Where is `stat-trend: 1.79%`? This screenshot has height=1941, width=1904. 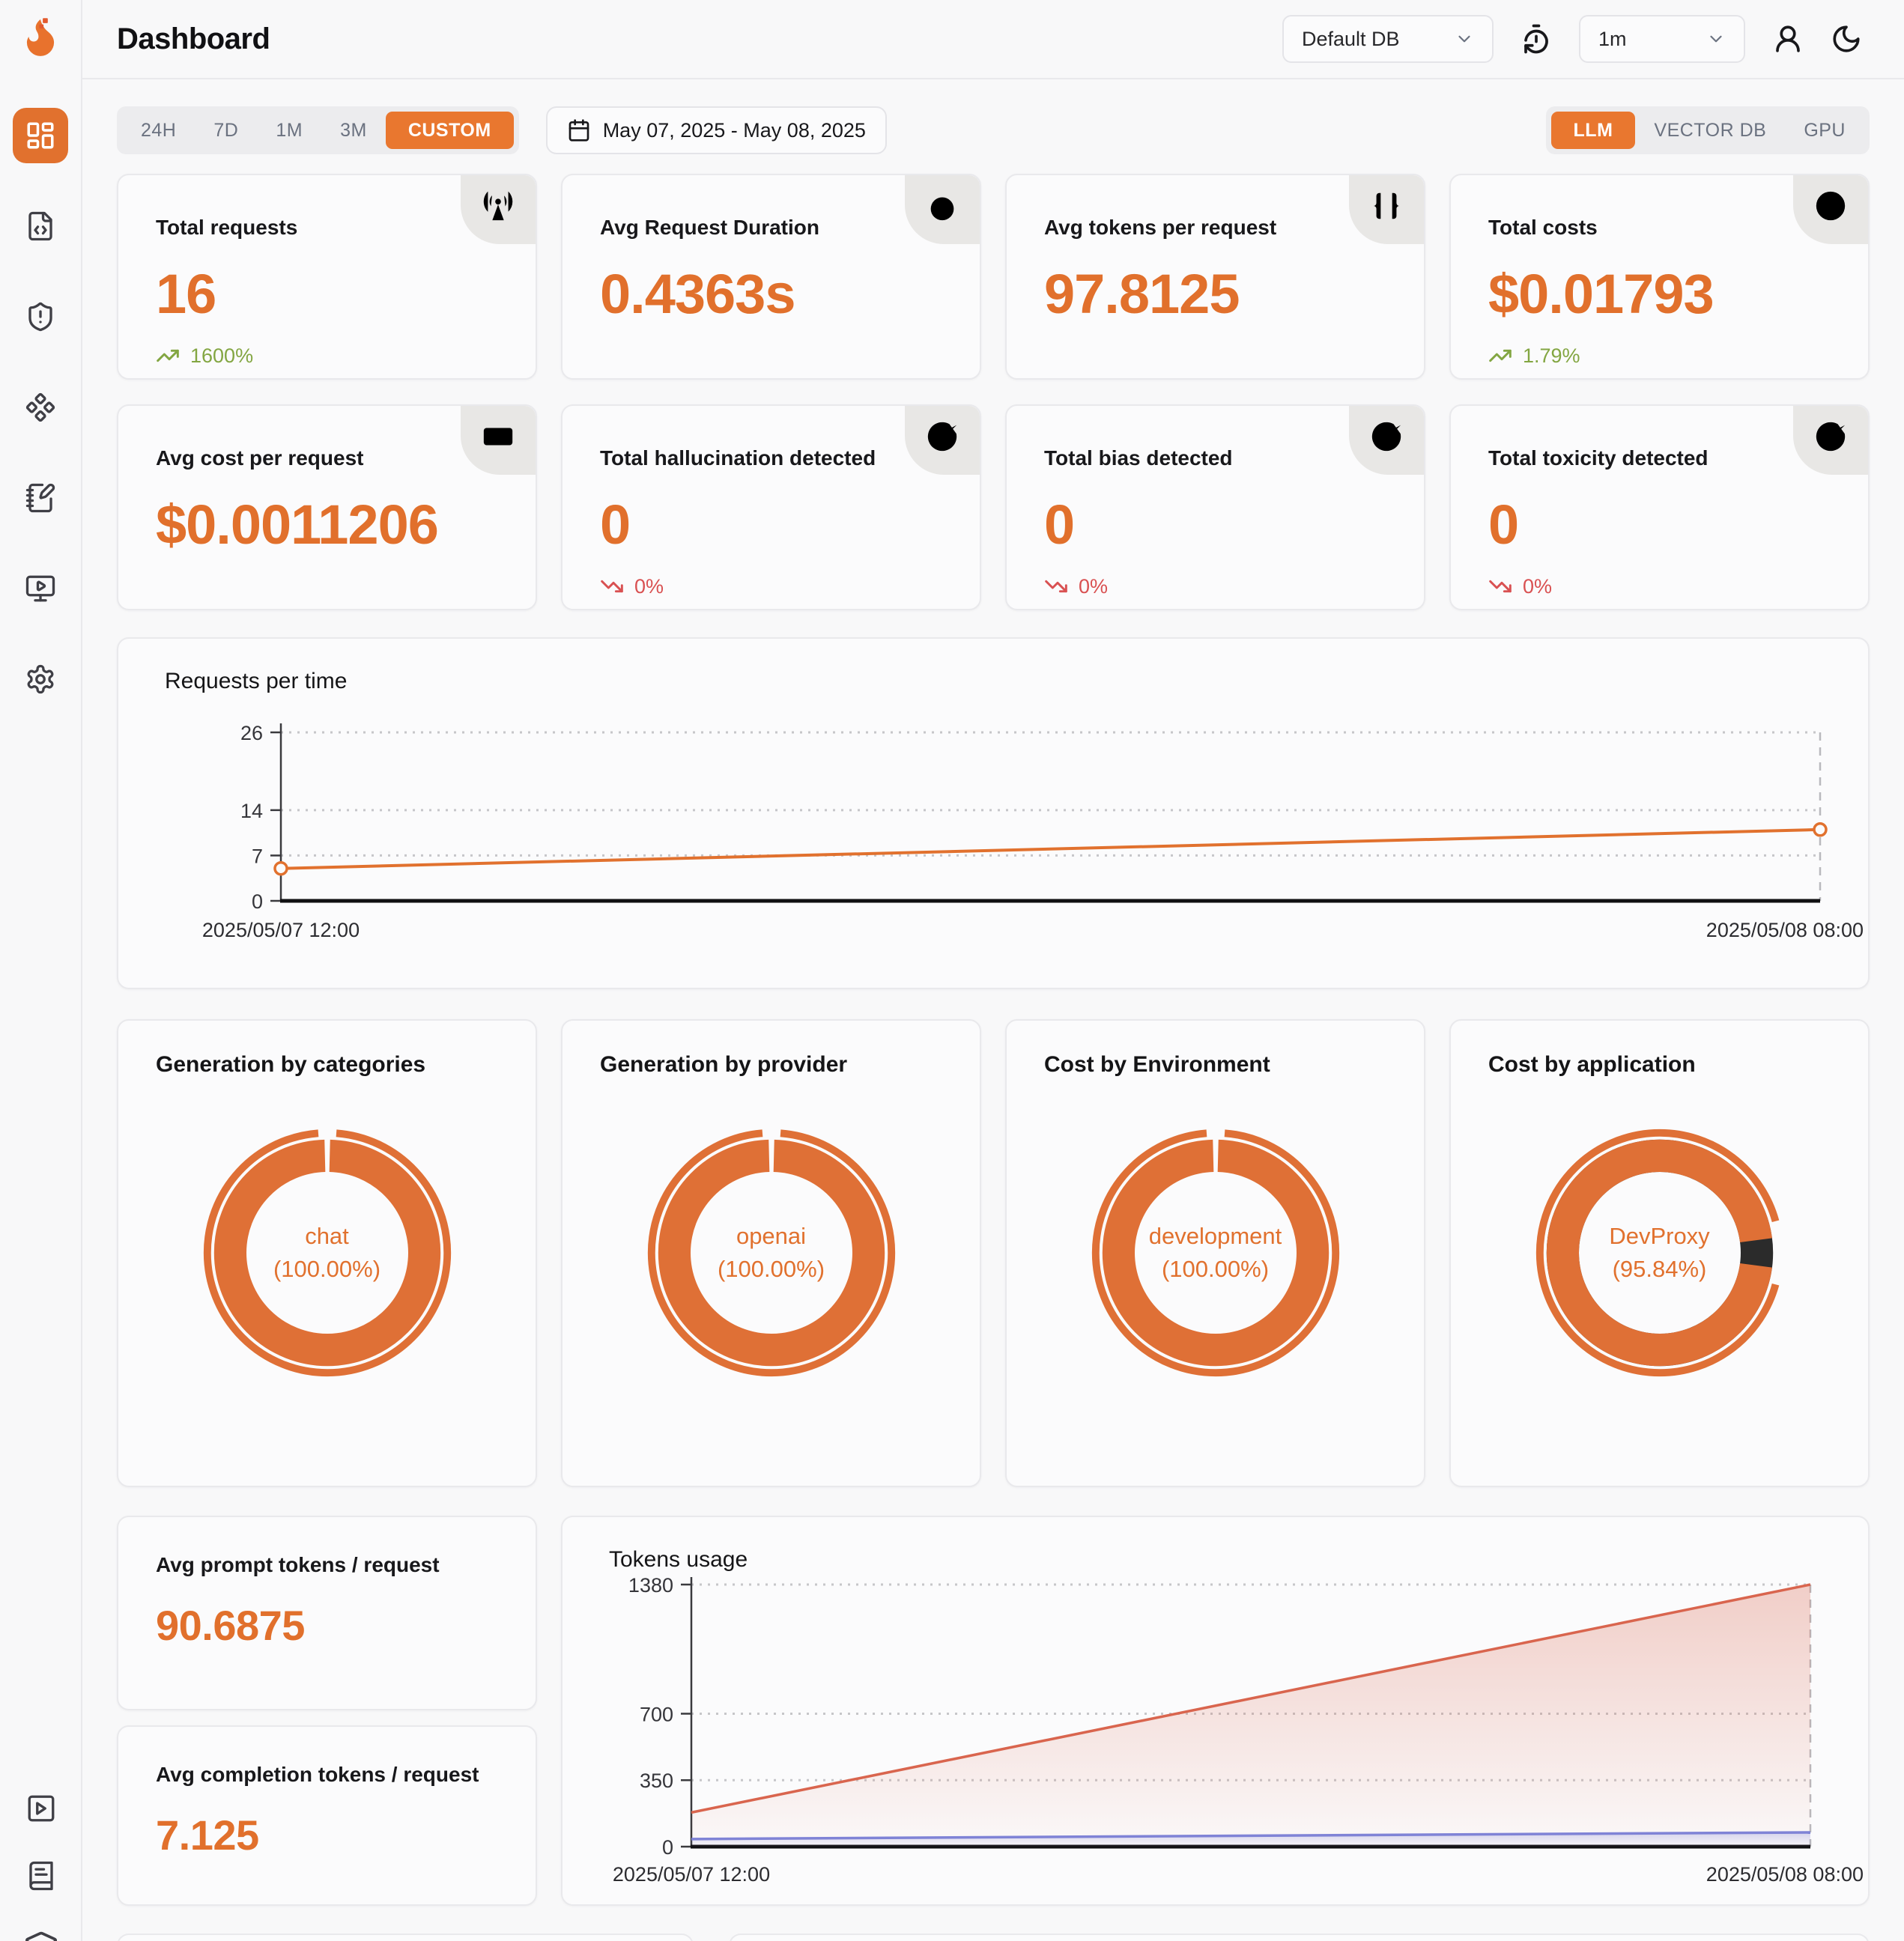 stat-trend: 1.79% is located at coordinates (1659, 356).